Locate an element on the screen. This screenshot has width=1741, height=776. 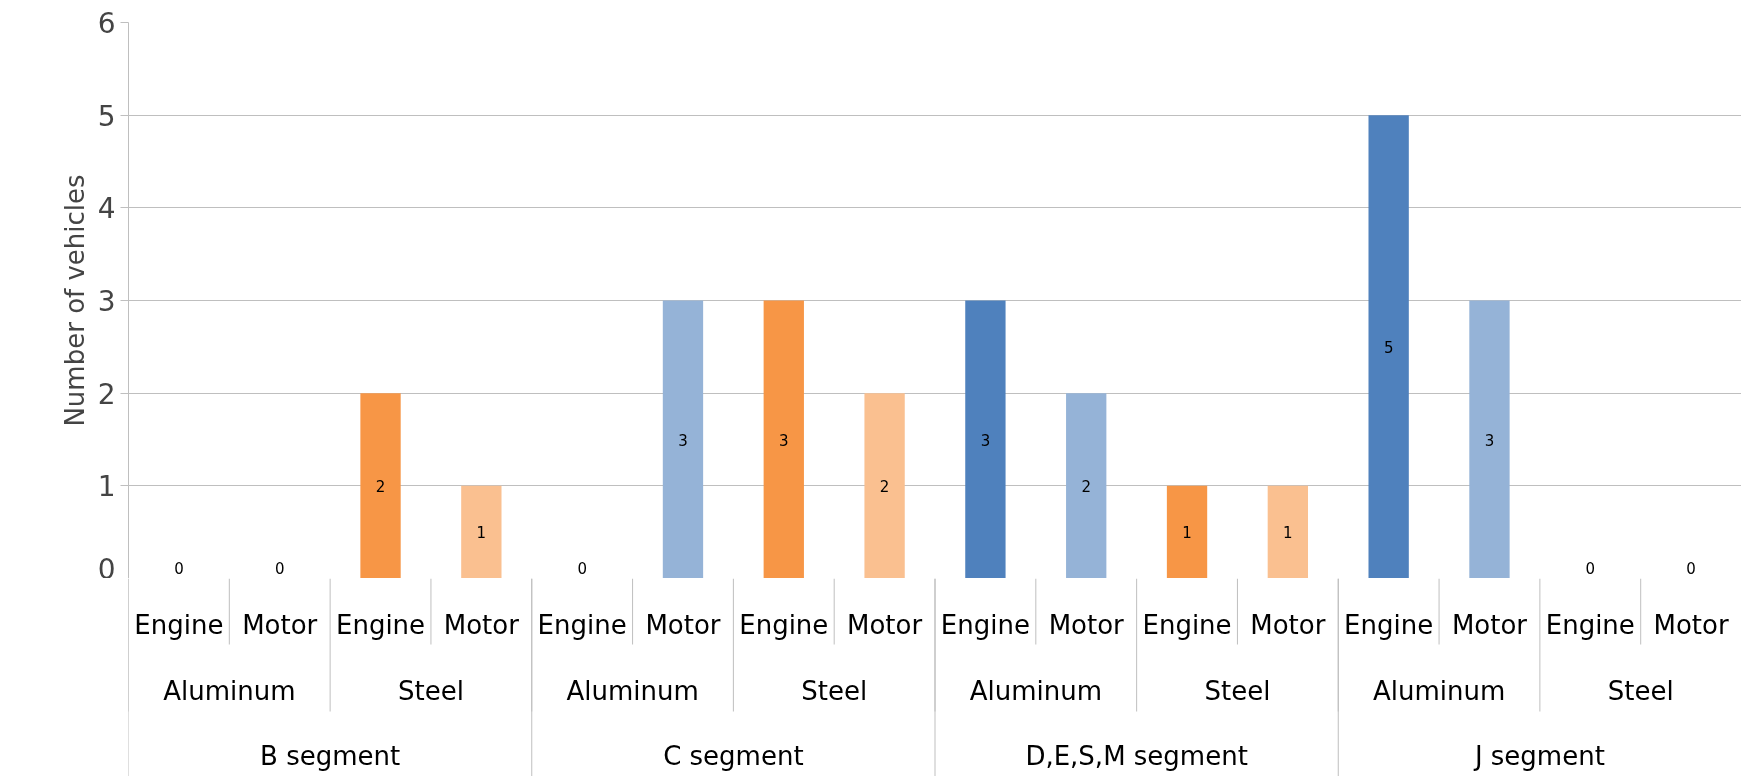
text: C segment is located at coordinates (733, 755).